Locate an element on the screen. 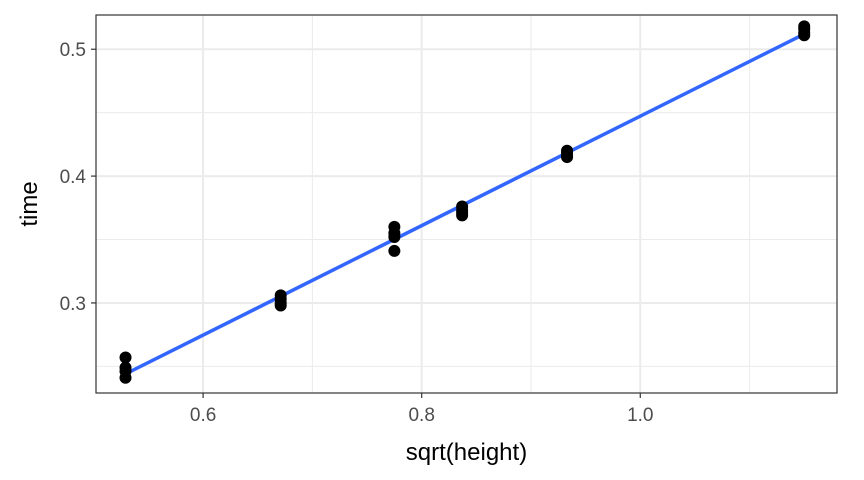 The height and width of the screenshot is (480, 864). x-tick-label: 0.8 is located at coordinates (421, 415).